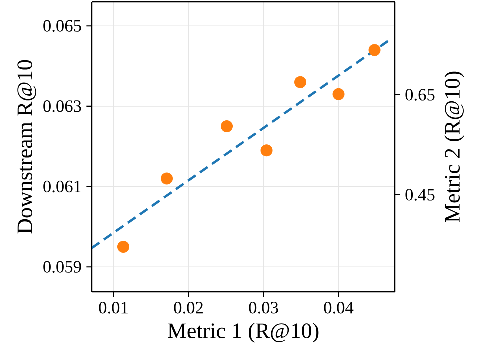 This screenshot has width=478, height=357. What do you see at coordinates (263, 308) in the screenshot?
I see `x-tick-label: 0.03` at bounding box center [263, 308].